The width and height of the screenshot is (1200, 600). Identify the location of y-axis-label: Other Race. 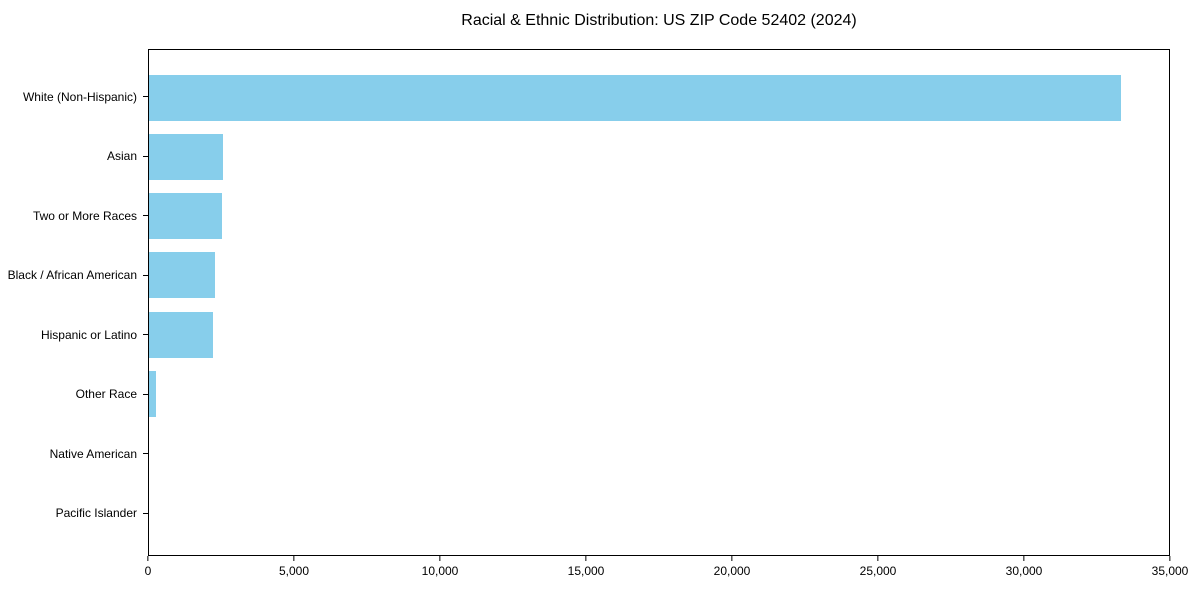
(106, 394).